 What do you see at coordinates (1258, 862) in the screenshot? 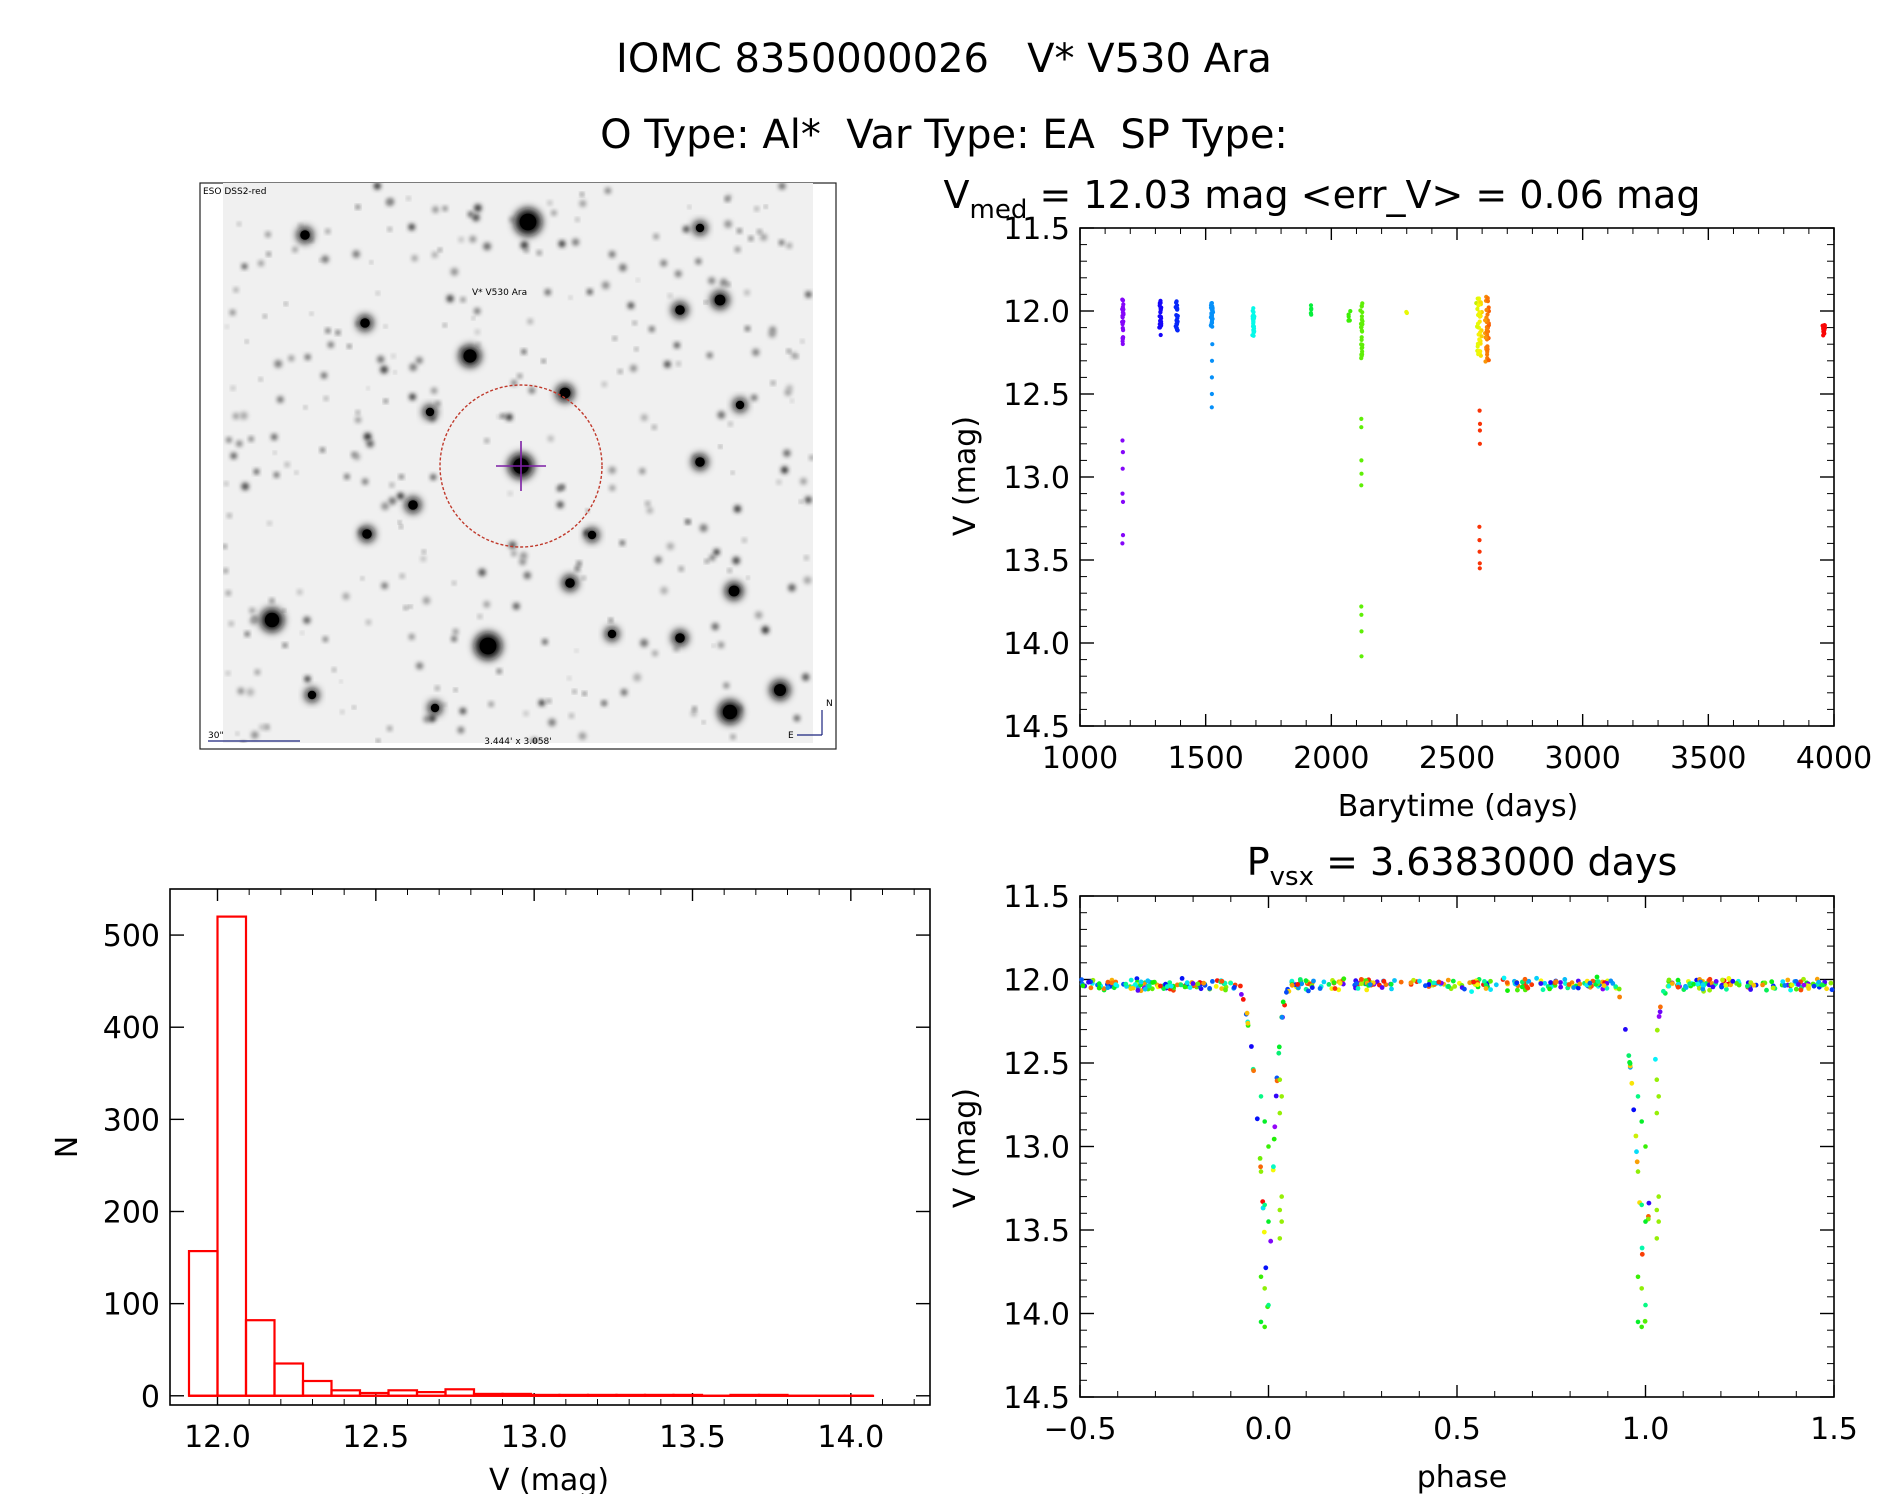
I see `phased-title-main: P` at bounding box center [1258, 862].